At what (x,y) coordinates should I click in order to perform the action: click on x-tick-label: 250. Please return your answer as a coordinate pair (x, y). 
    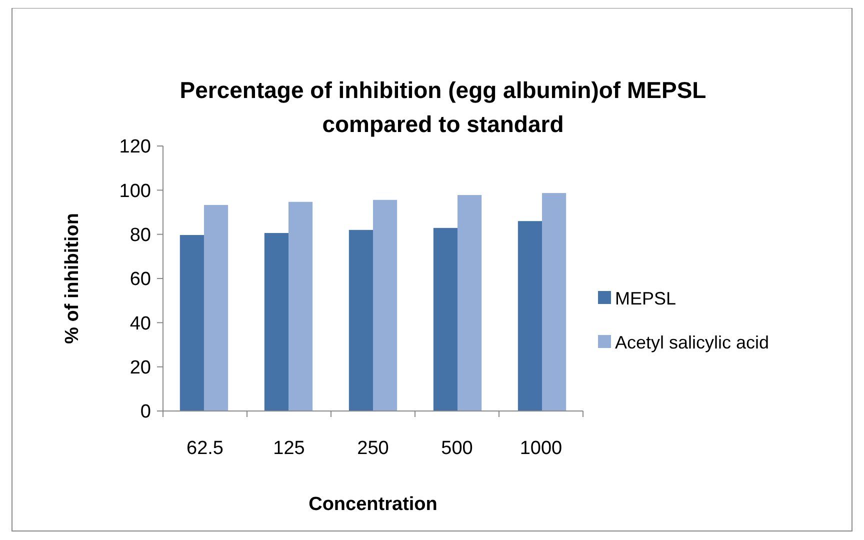
    Looking at the image, I should click on (373, 448).